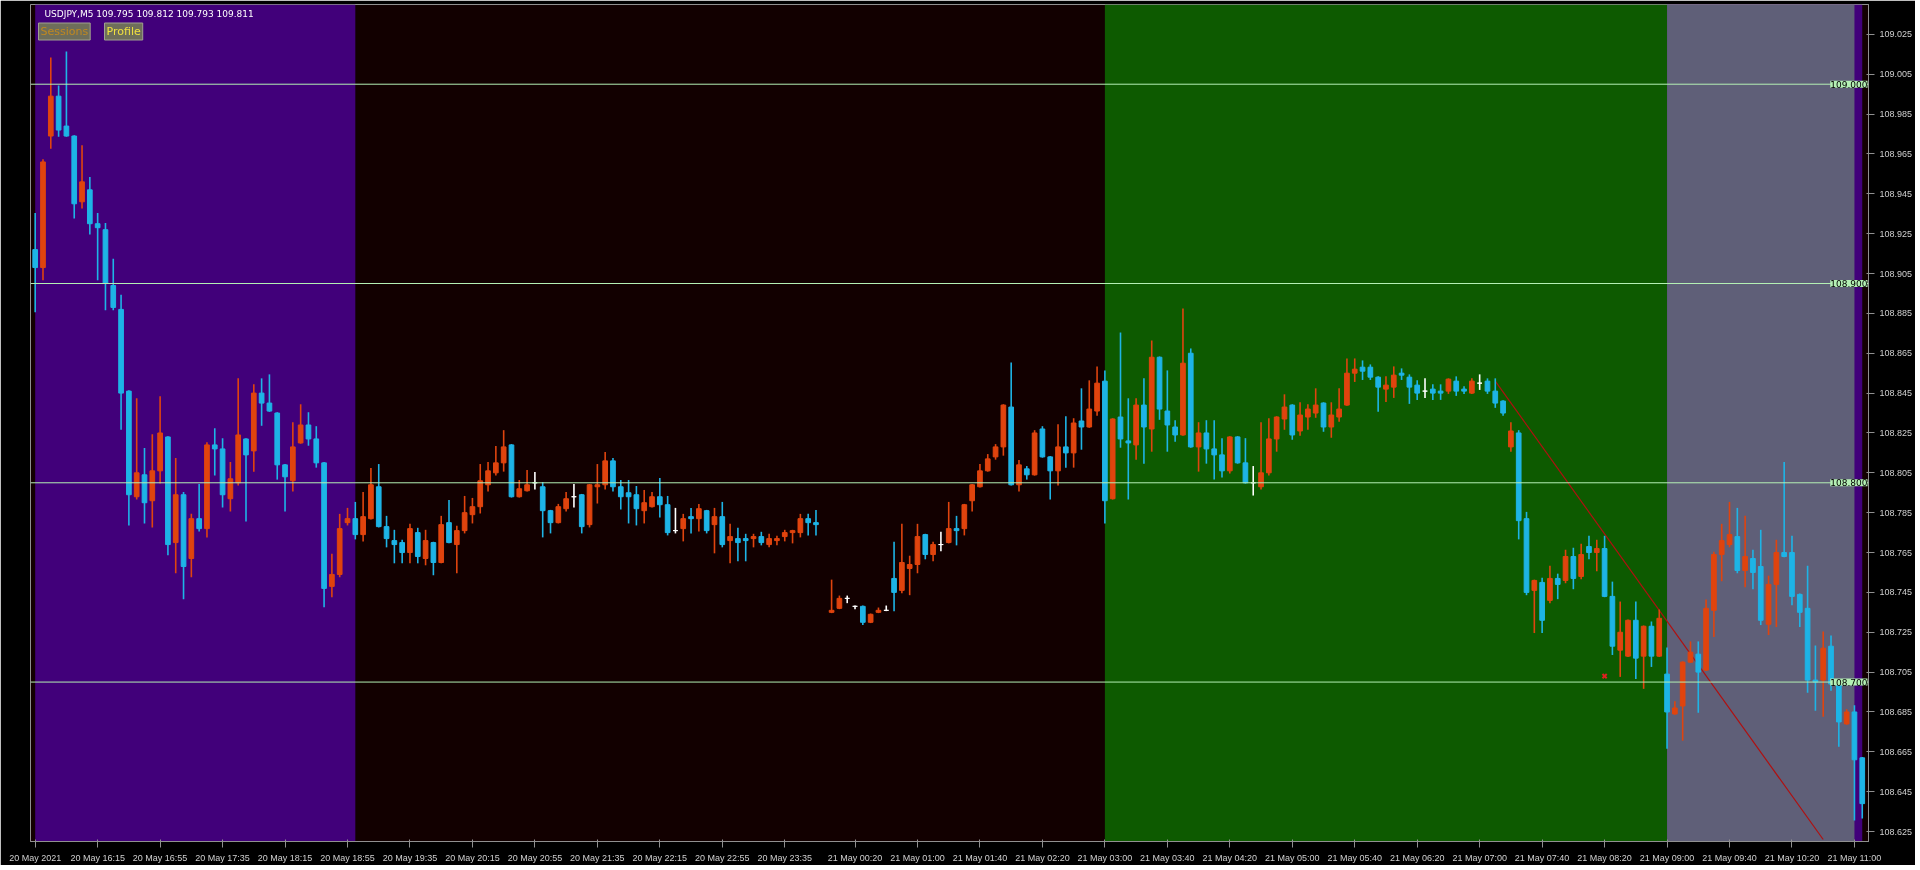  Describe the element at coordinates (472, 857) in the screenshot. I see `x-tick-label: 20 May 20:15` at that location.